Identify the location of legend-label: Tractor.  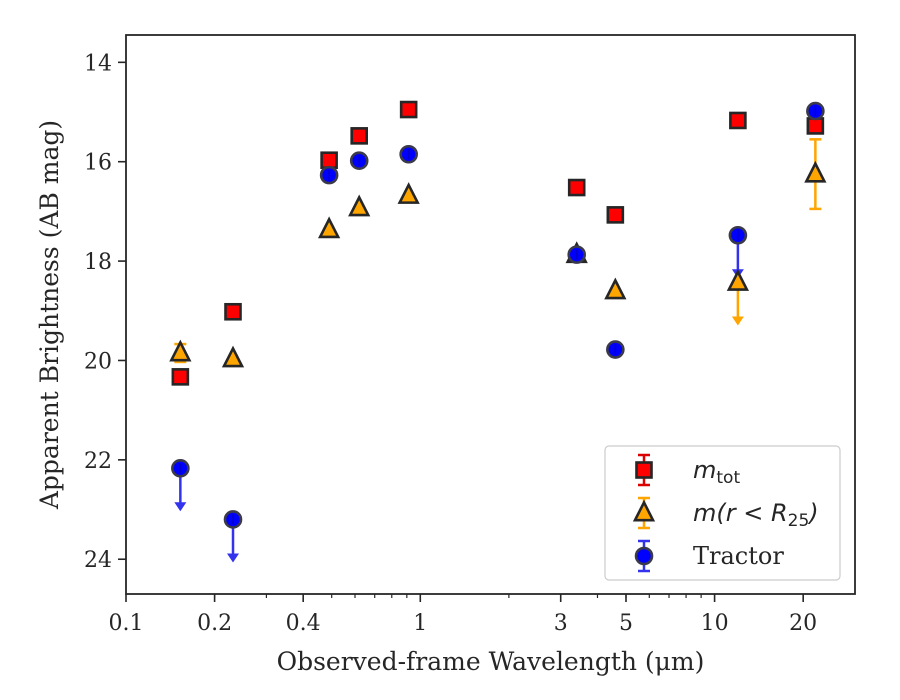
(738, 556).